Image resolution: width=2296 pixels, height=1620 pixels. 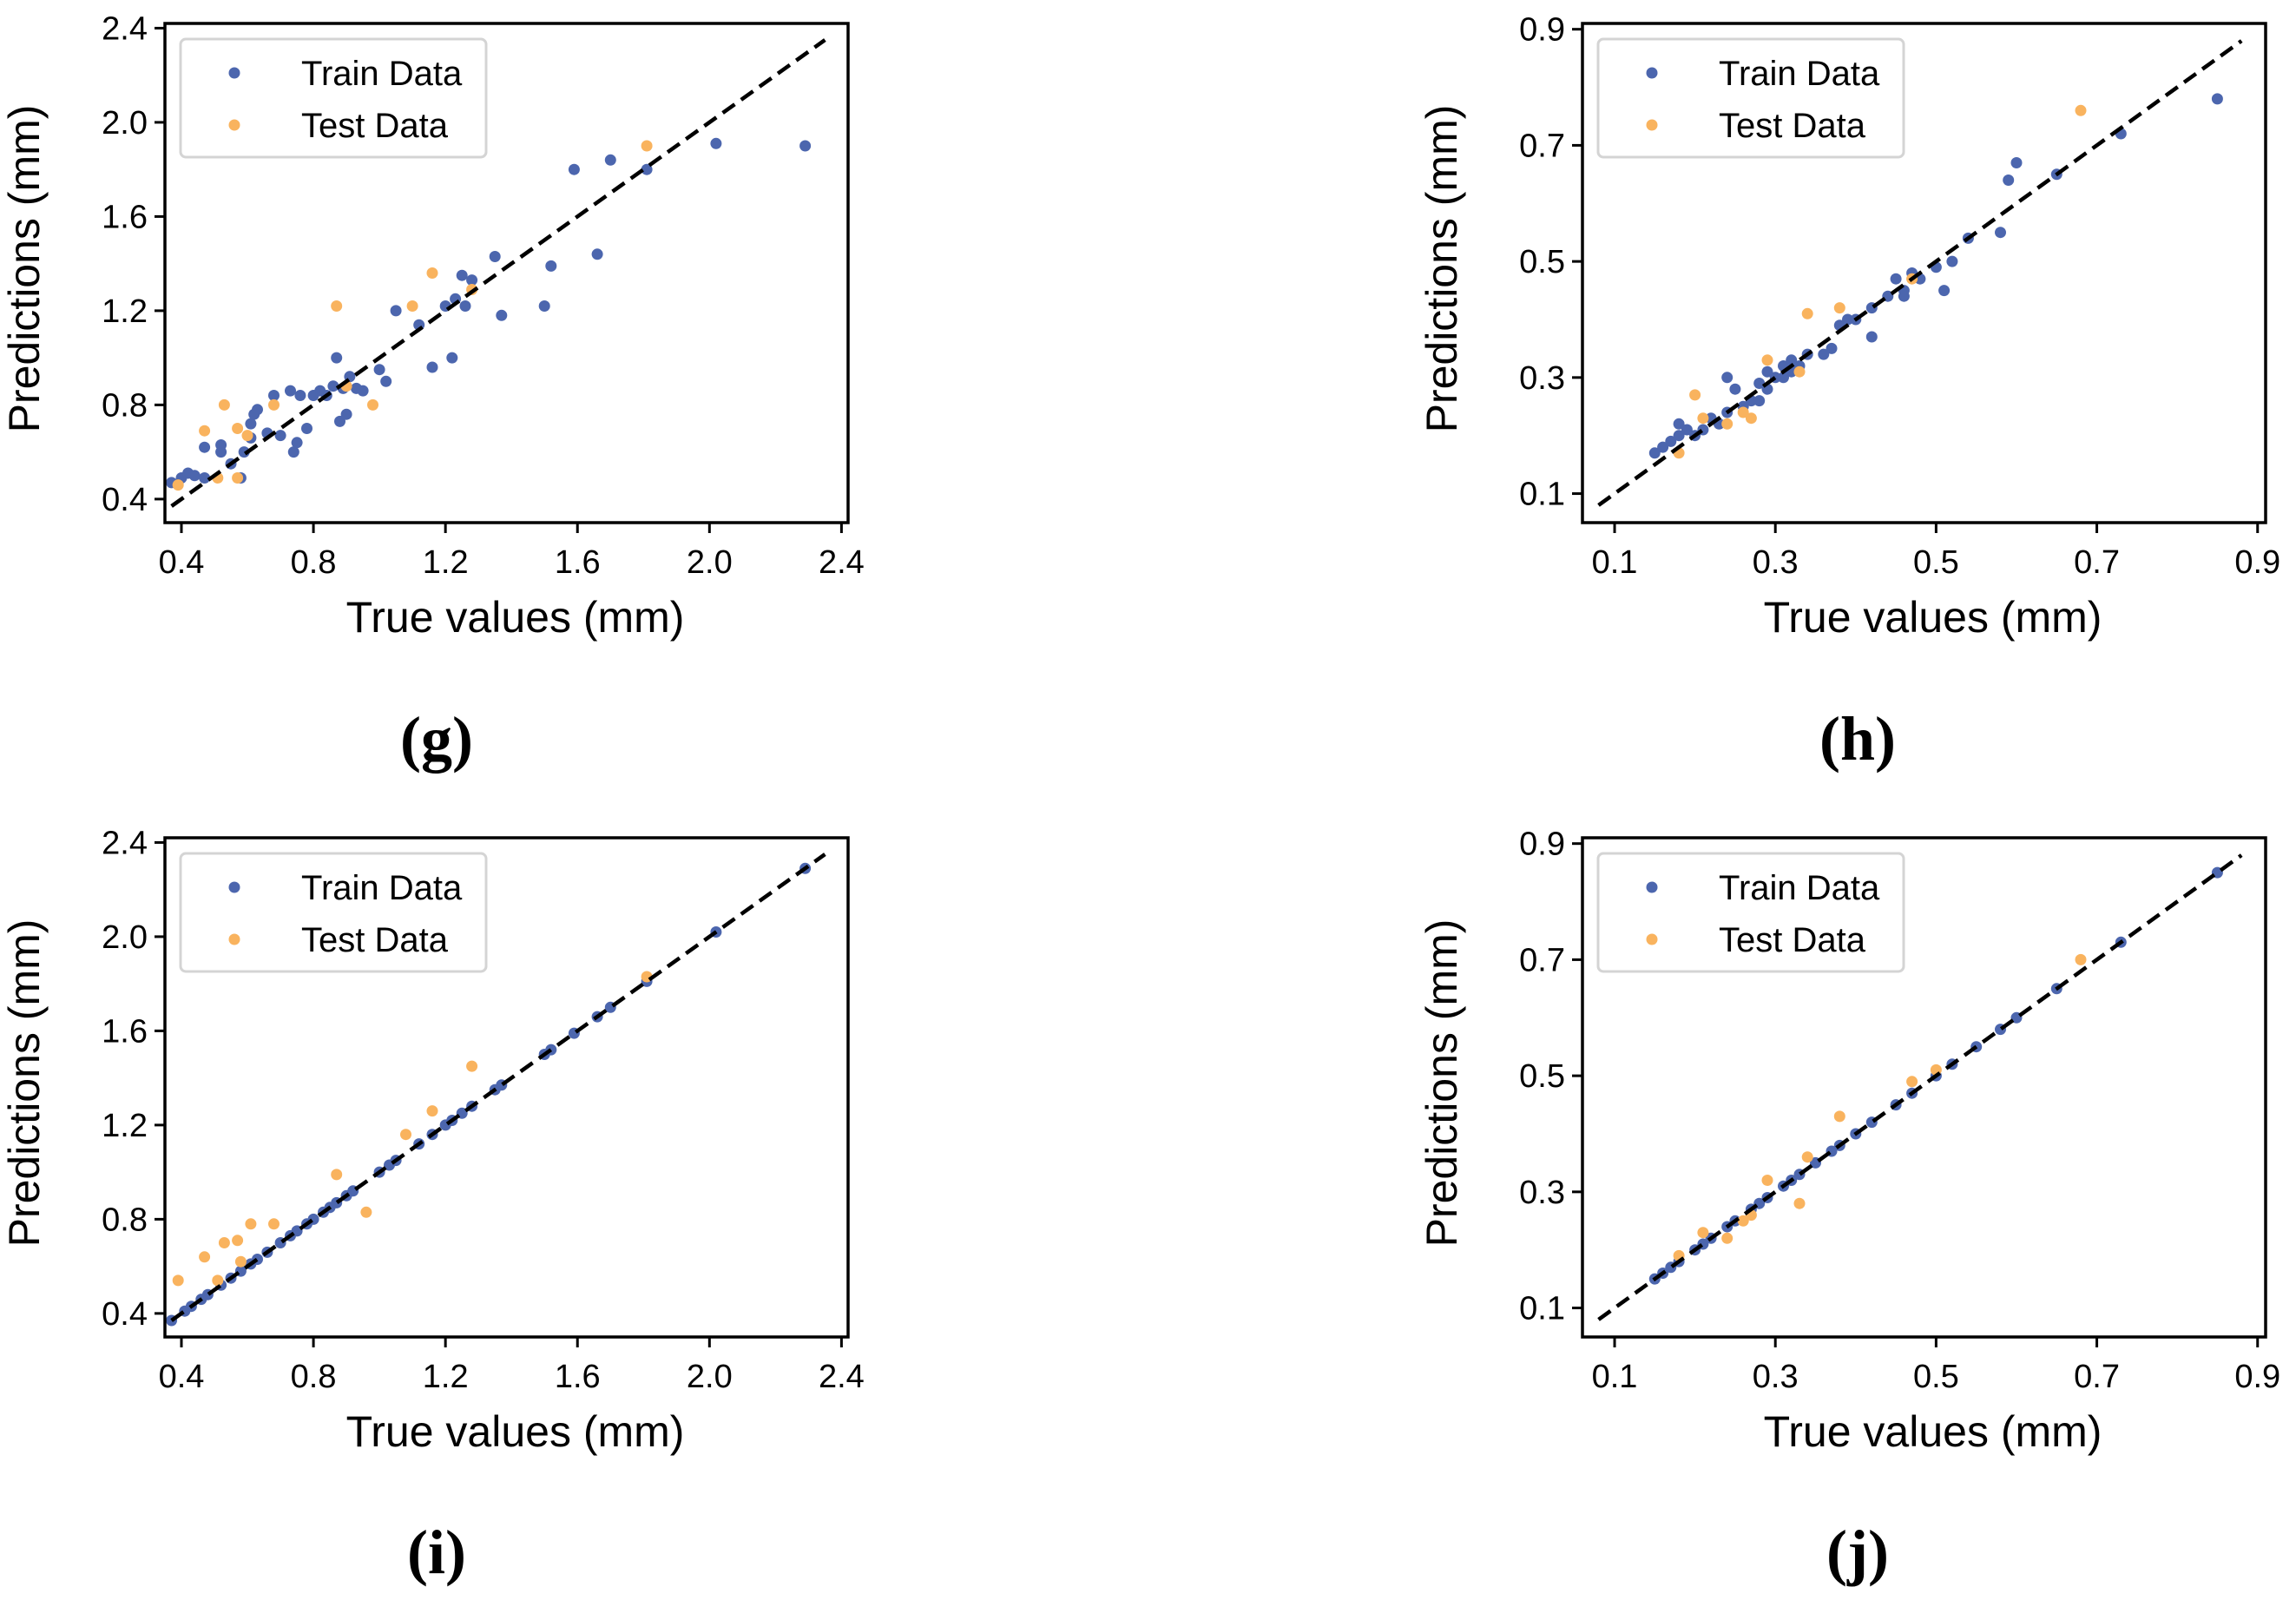 I want to click on y-tick-label: 0.9, so click(x=1542, y=844).